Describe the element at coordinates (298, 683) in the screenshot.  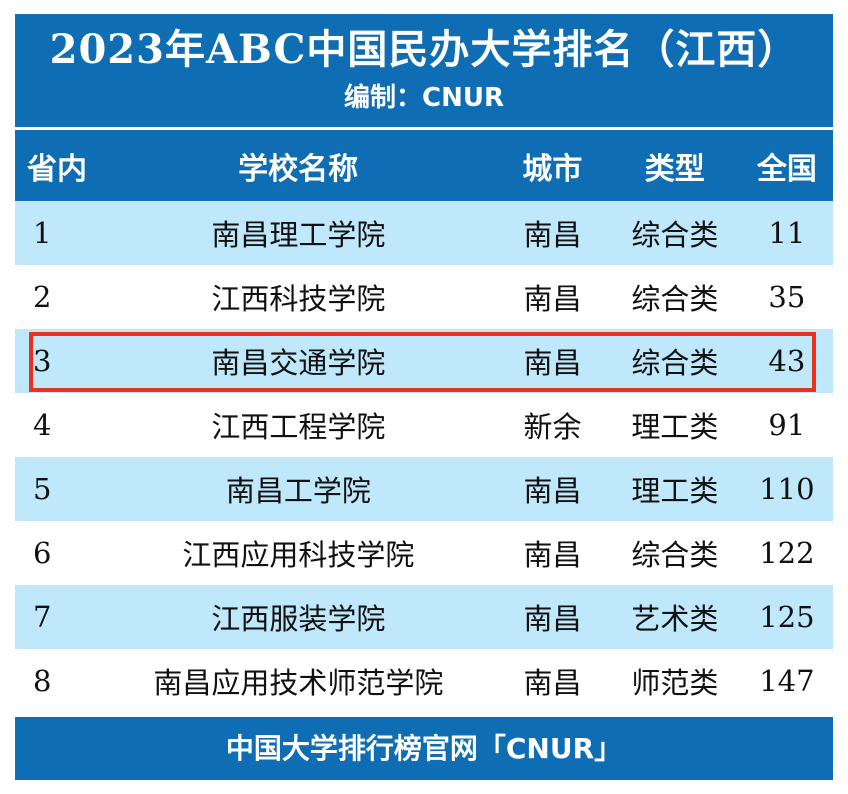
I see `cell-school-name: 南昌应用技术师范学院` at that location.